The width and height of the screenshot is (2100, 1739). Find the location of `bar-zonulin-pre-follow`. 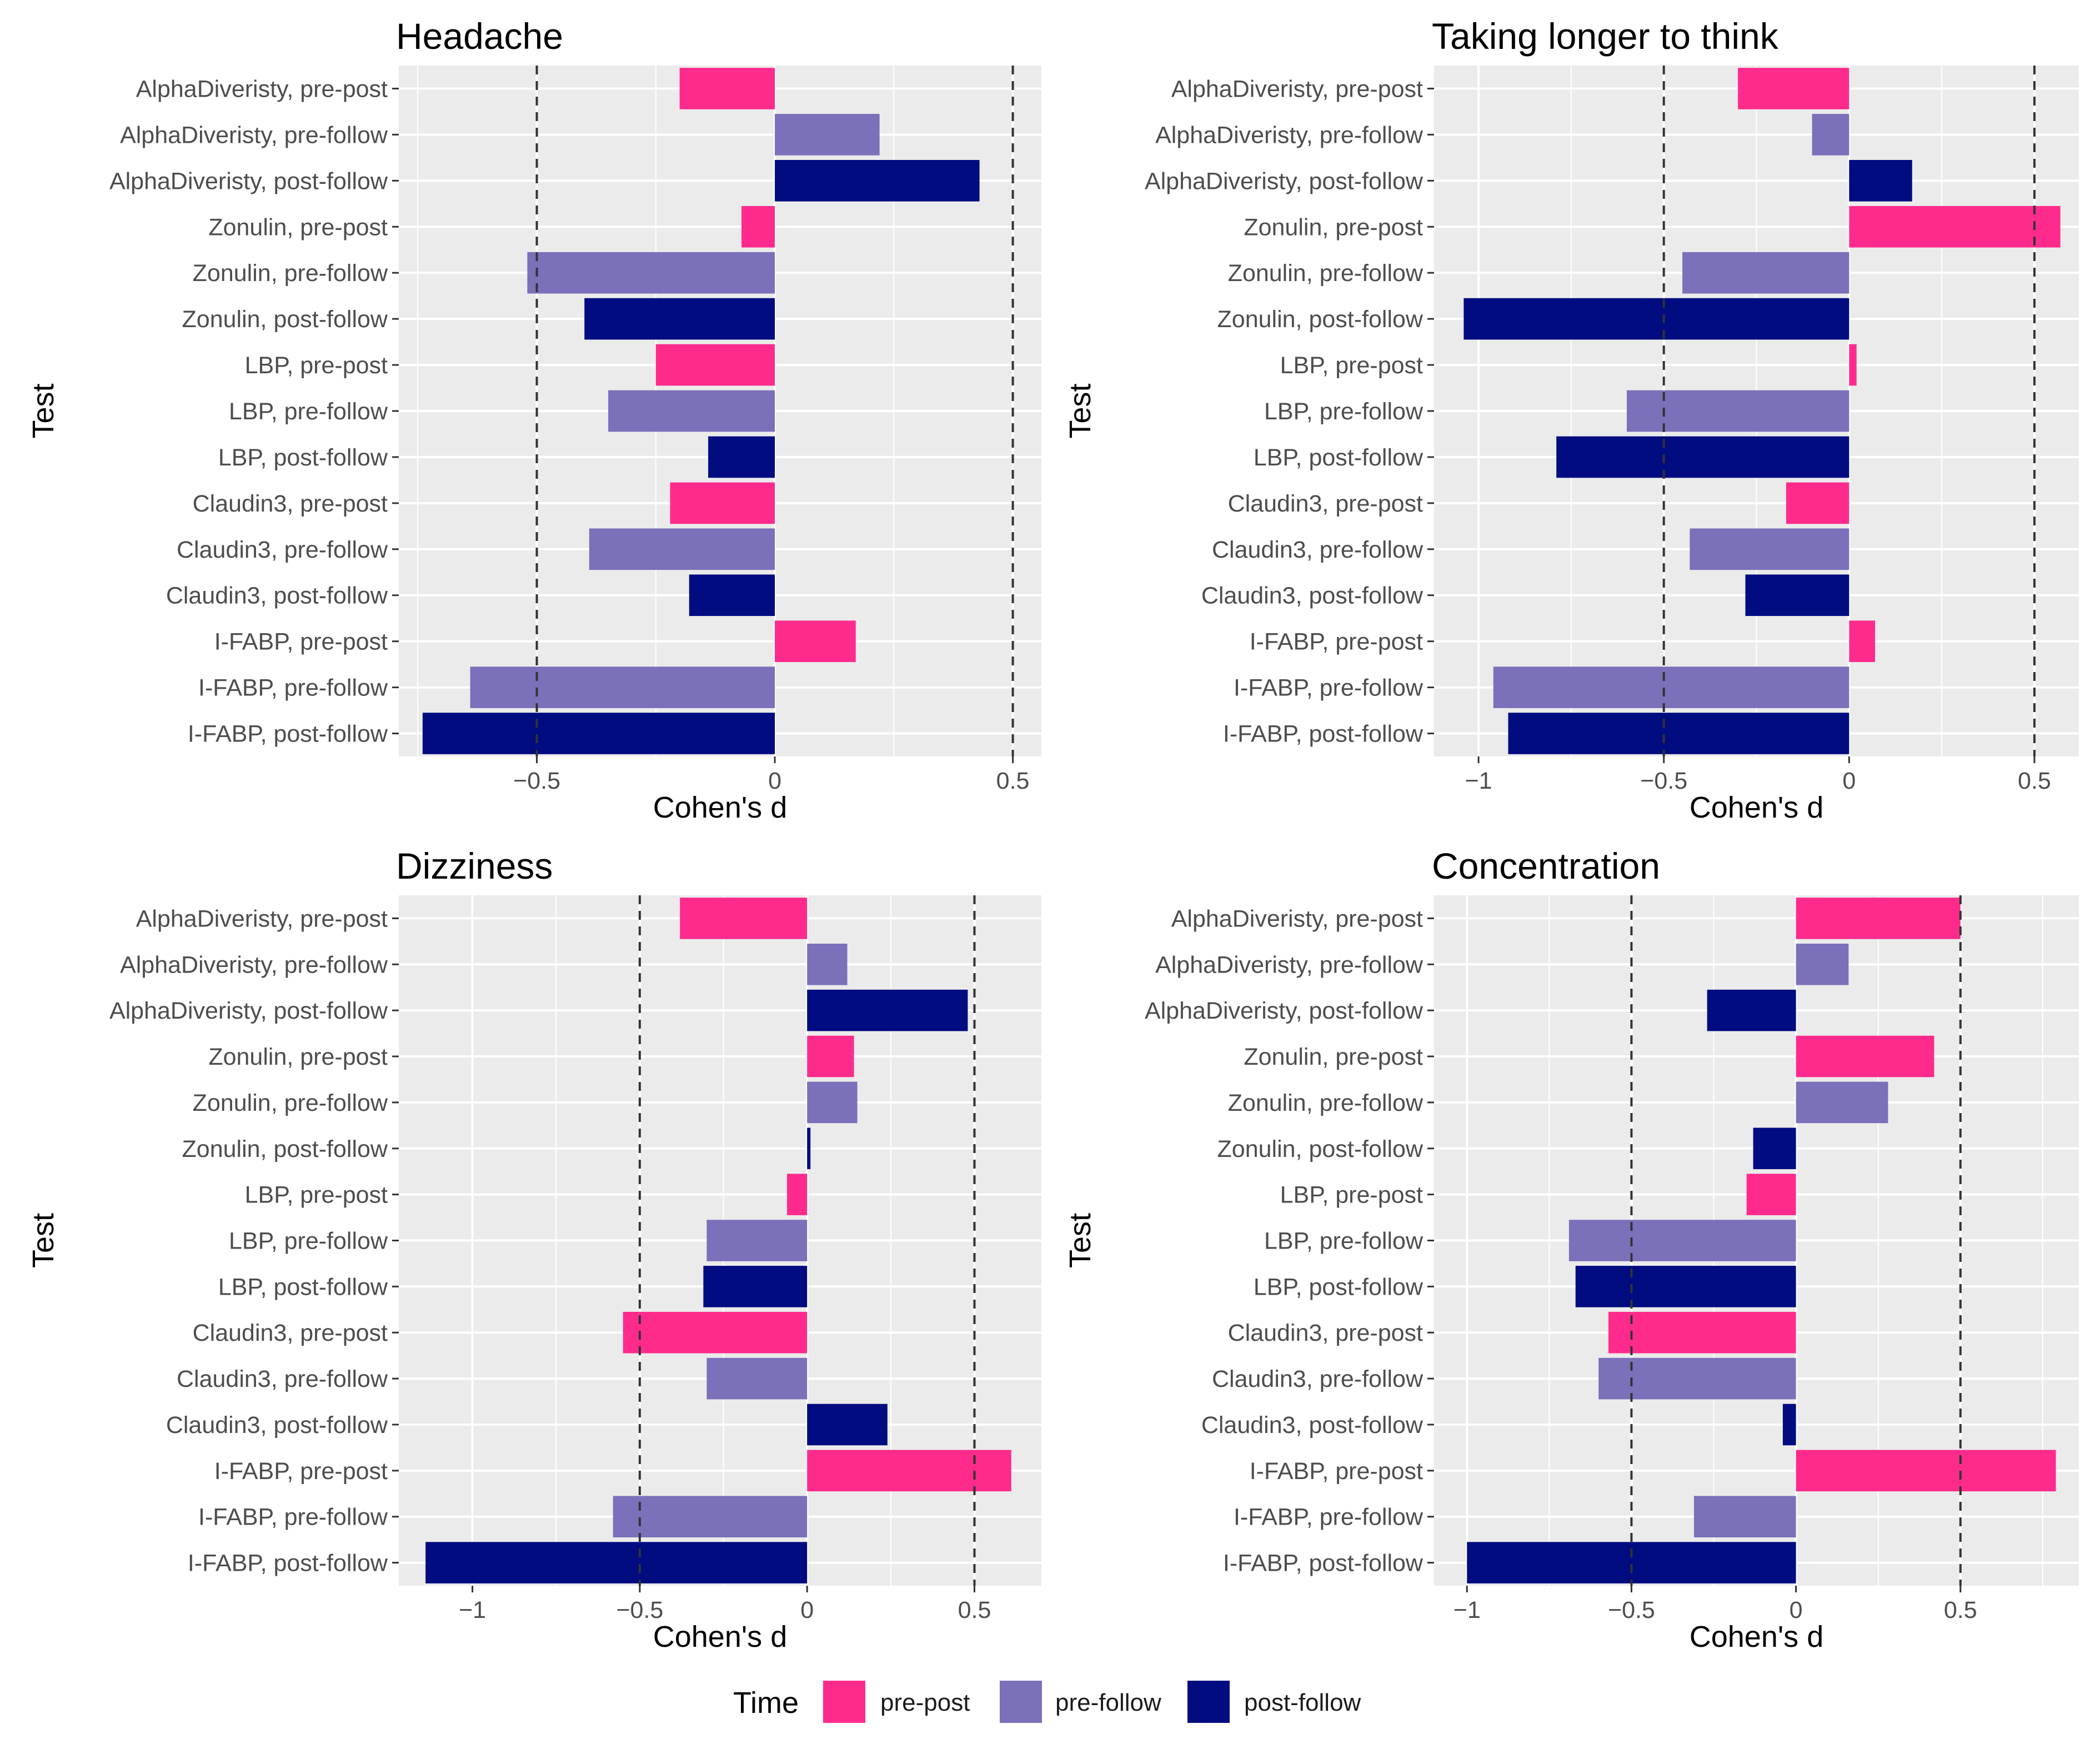

bar-zonulin-pre-follow is located at coordinates (1766, 273).